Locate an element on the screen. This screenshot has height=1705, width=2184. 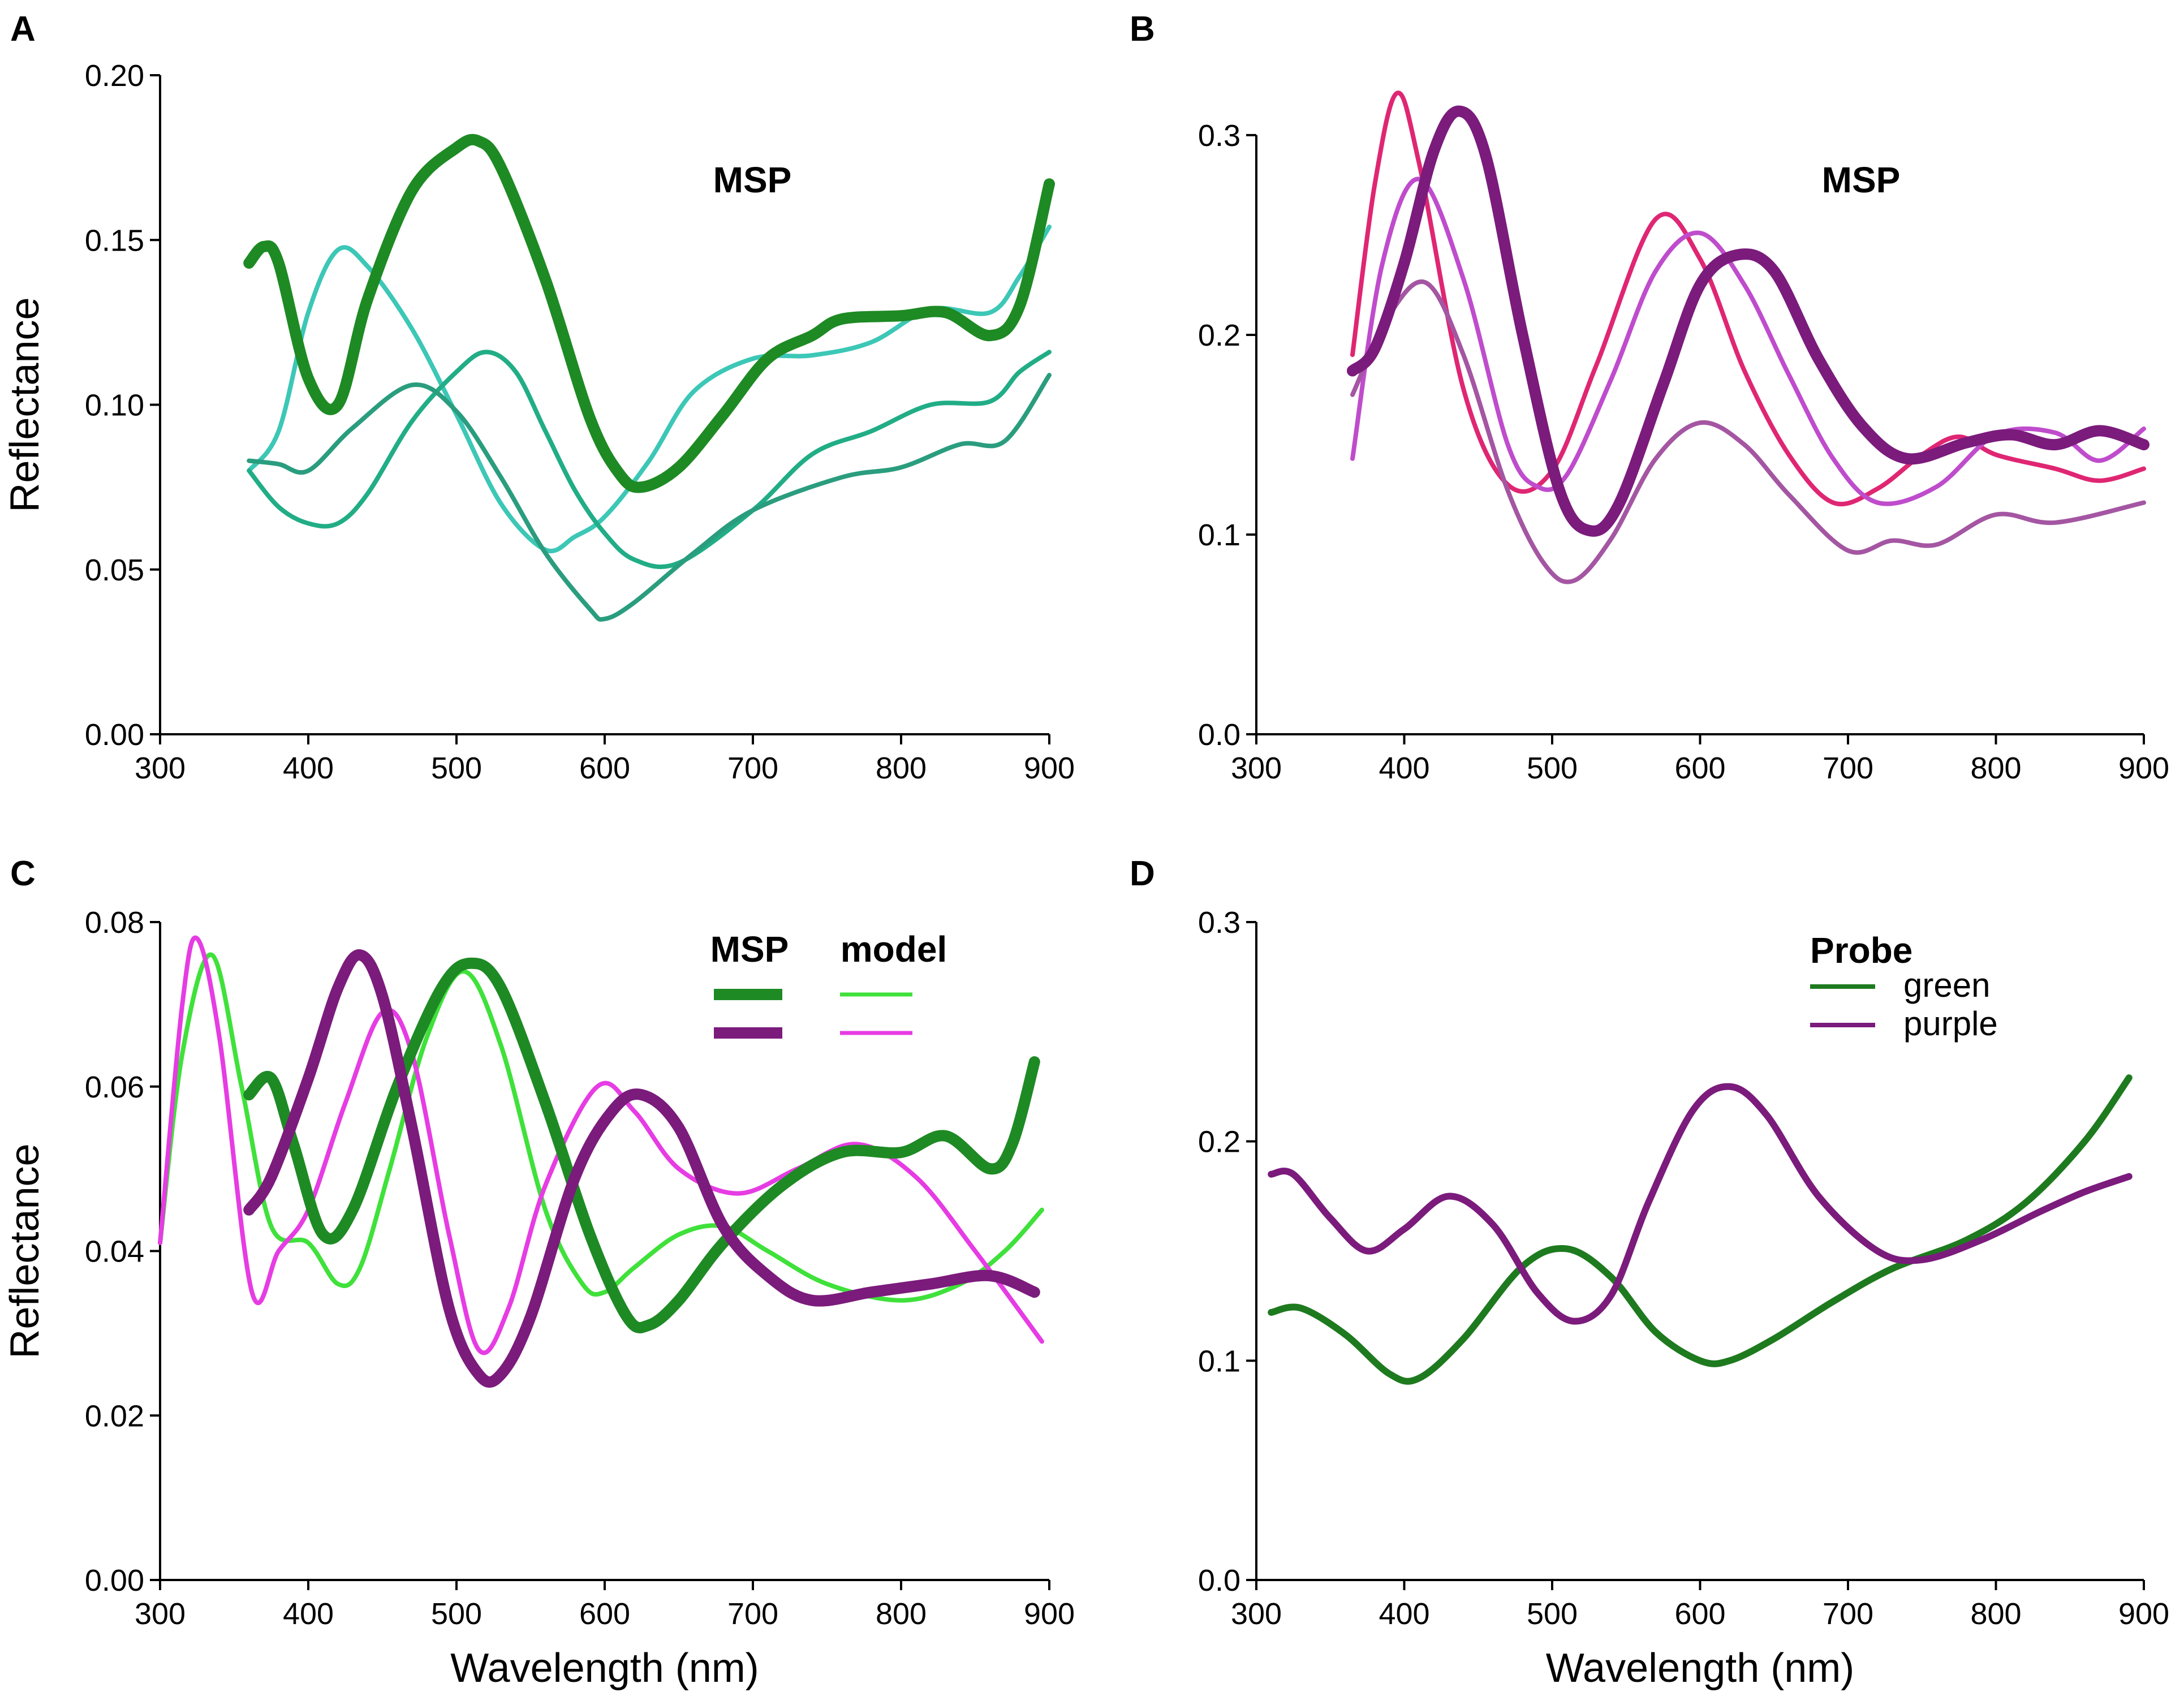
legend-entry-purple: purple is located at coordinates (1950, 1024).